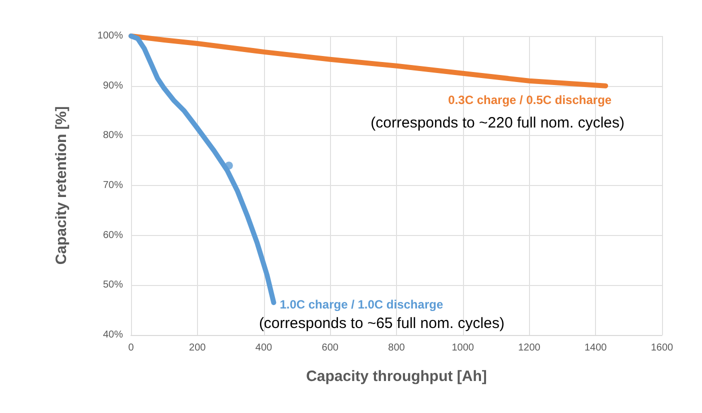 This screenshot has height=413, width=702. Describe the element at coordinates (113, 185) in the screenshot. I see `y-tick-label: 70%` at that location.